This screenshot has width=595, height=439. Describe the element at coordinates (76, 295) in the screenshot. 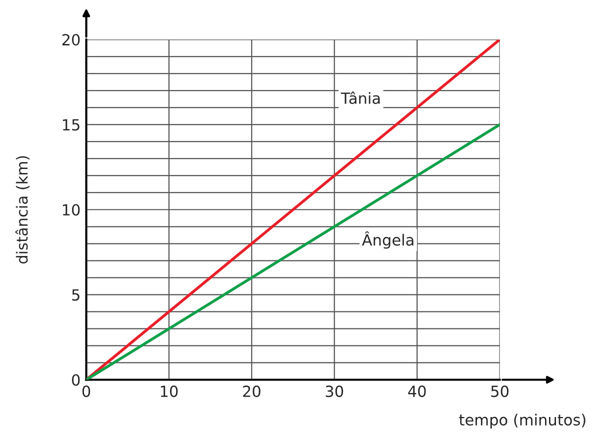

I see `y-tick-label: 5` at that location.